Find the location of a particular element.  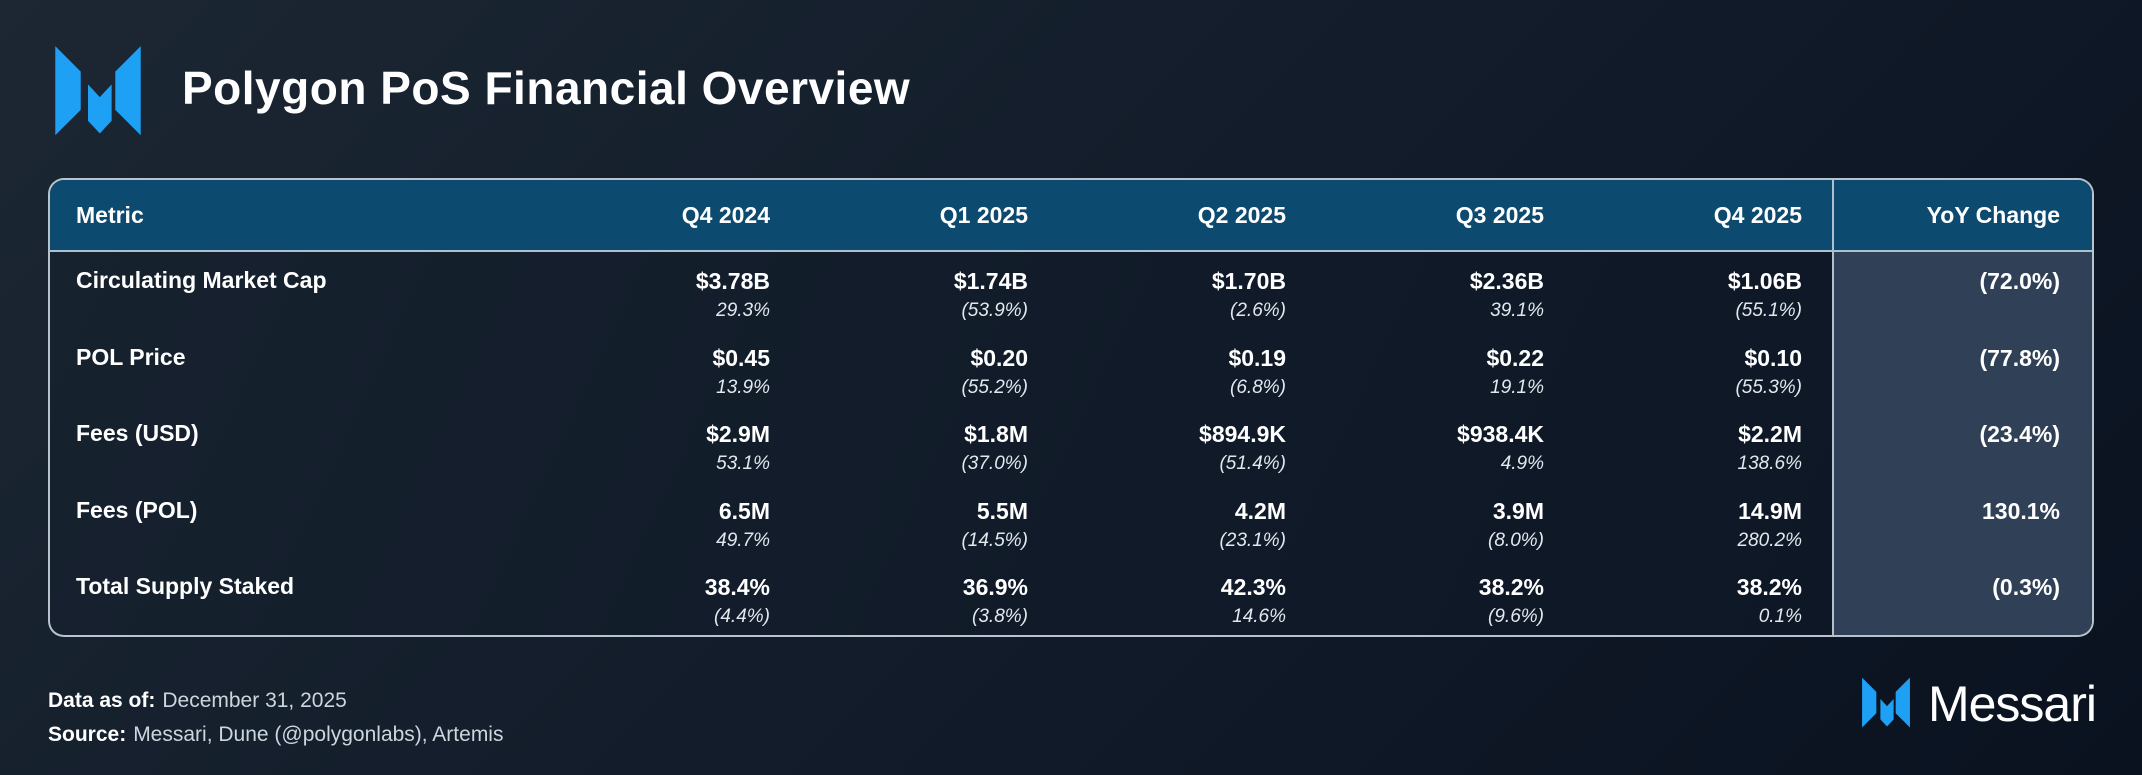

qoq-change: 14.6% is located at coordinates (1259, 617).